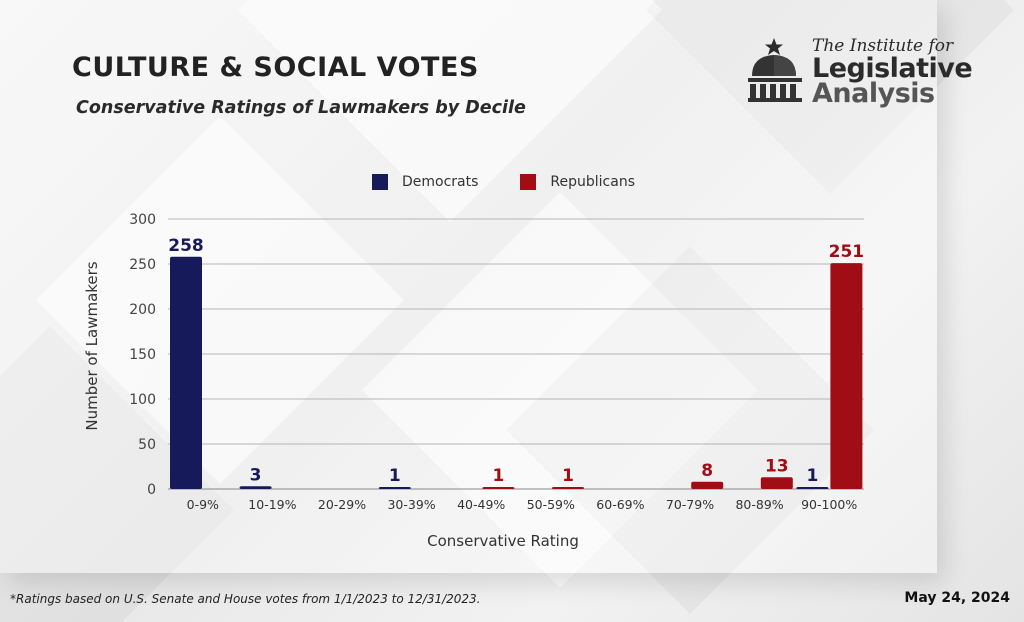  Describe the element at coordinates (440, 182) in the screenshot. I see `legend-label-democrats: Democrats` at that location.